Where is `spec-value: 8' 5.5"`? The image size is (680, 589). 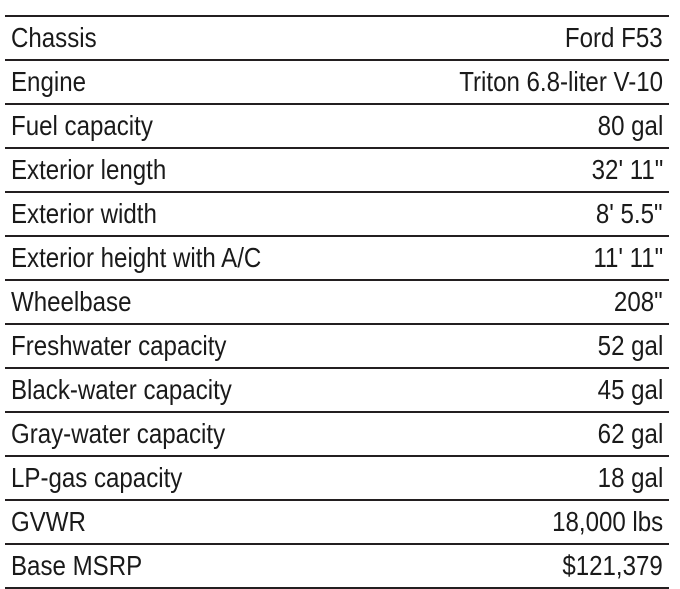 spec-value: 8' 5.5" is located at coordinates (519, 213).